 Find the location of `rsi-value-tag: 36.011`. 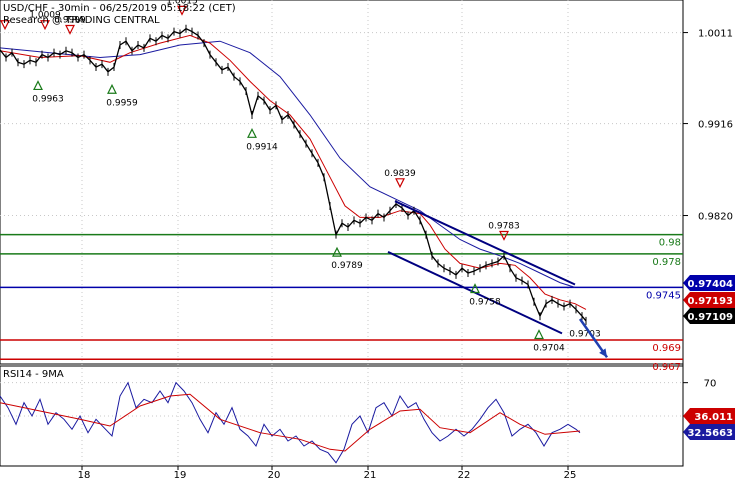

rsi-value-tag: 36.011 is located at coordinates (709, 416).